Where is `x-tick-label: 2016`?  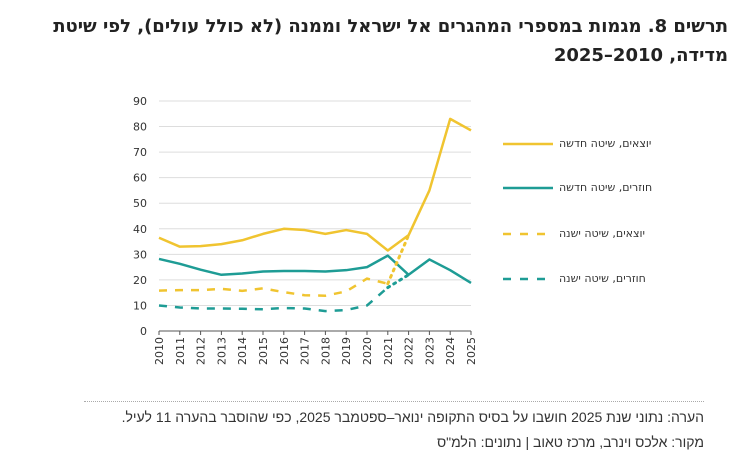 x-tick-label: 2016 is located at coordinates (284, 351).